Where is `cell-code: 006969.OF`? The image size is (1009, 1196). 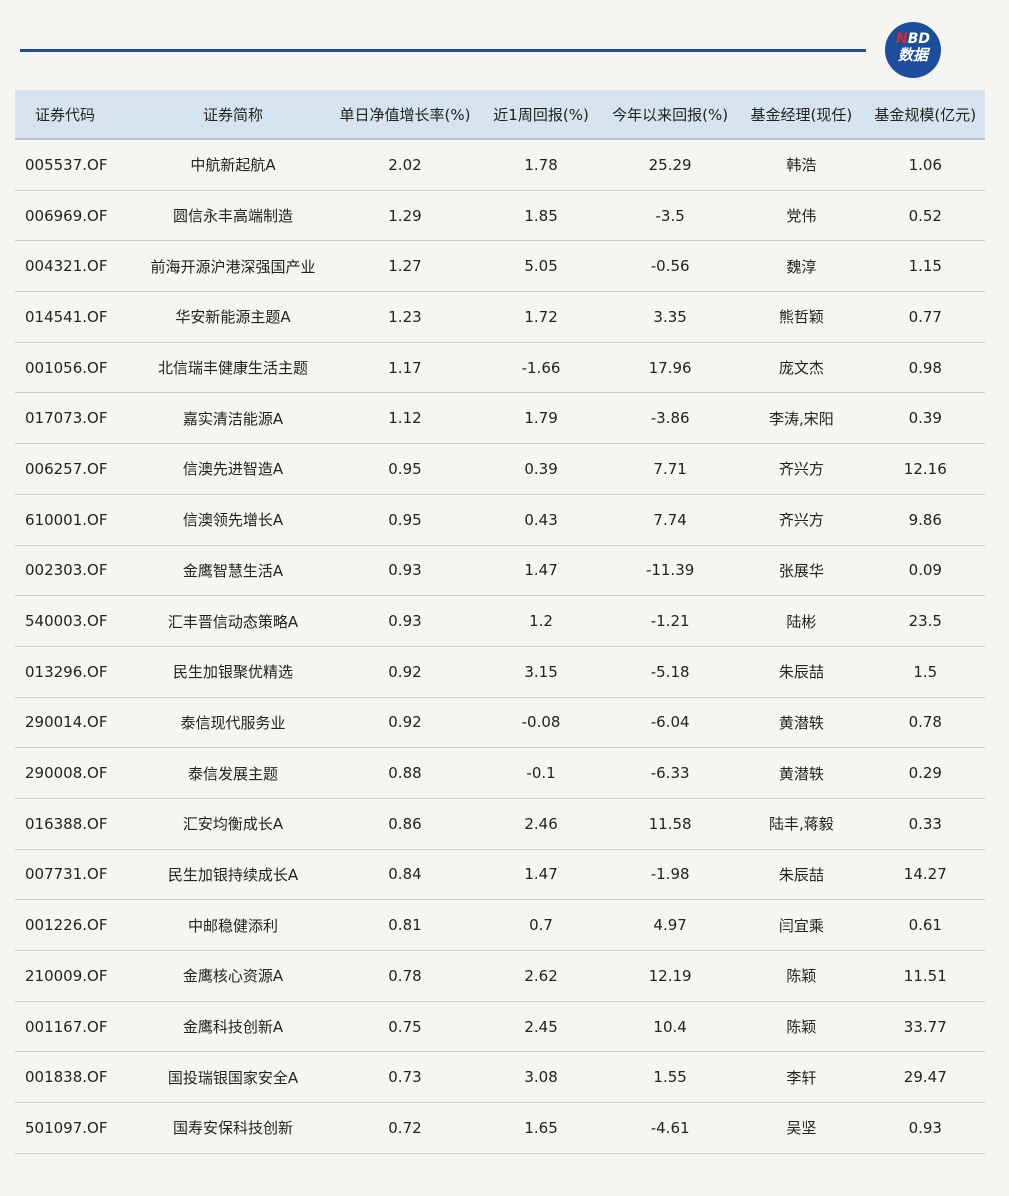
cell-code: 006969.OF is located at coordinates (75, 216).